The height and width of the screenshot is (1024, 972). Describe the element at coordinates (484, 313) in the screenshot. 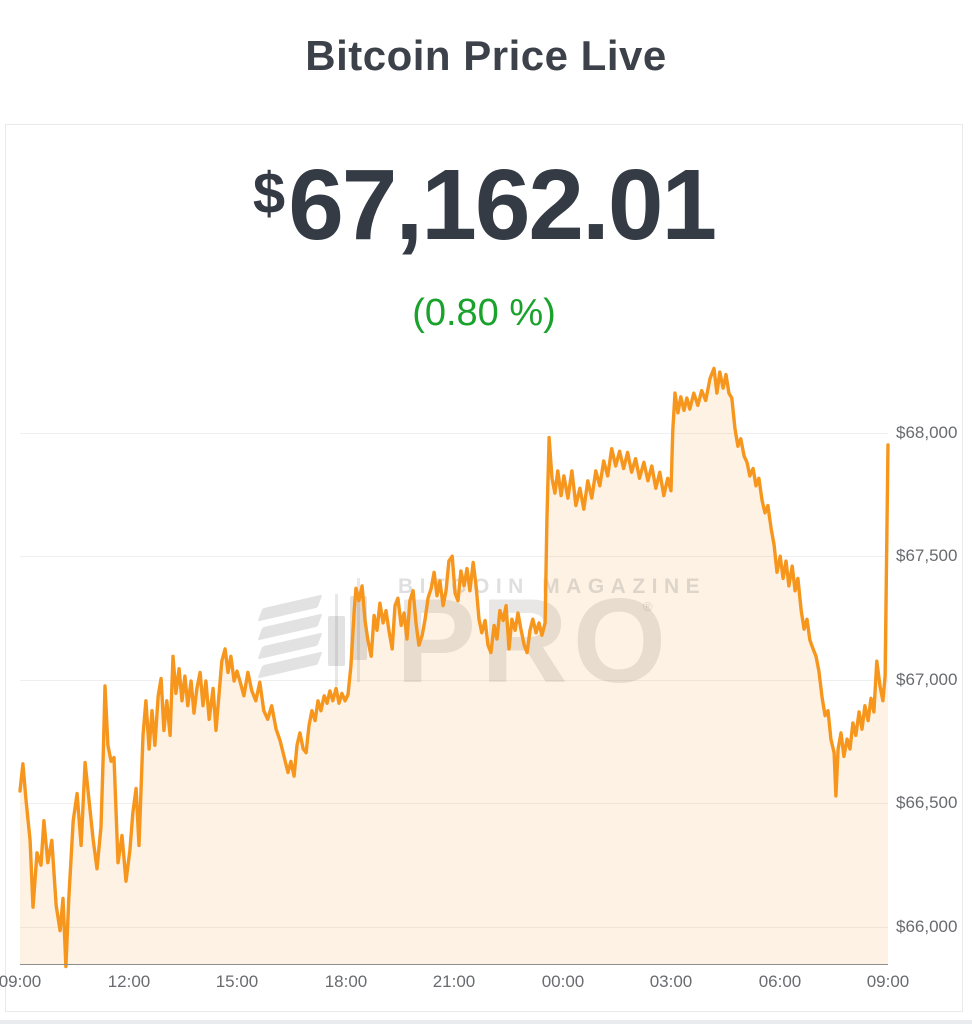

I see `price-change: (0.80 %)` at that location.